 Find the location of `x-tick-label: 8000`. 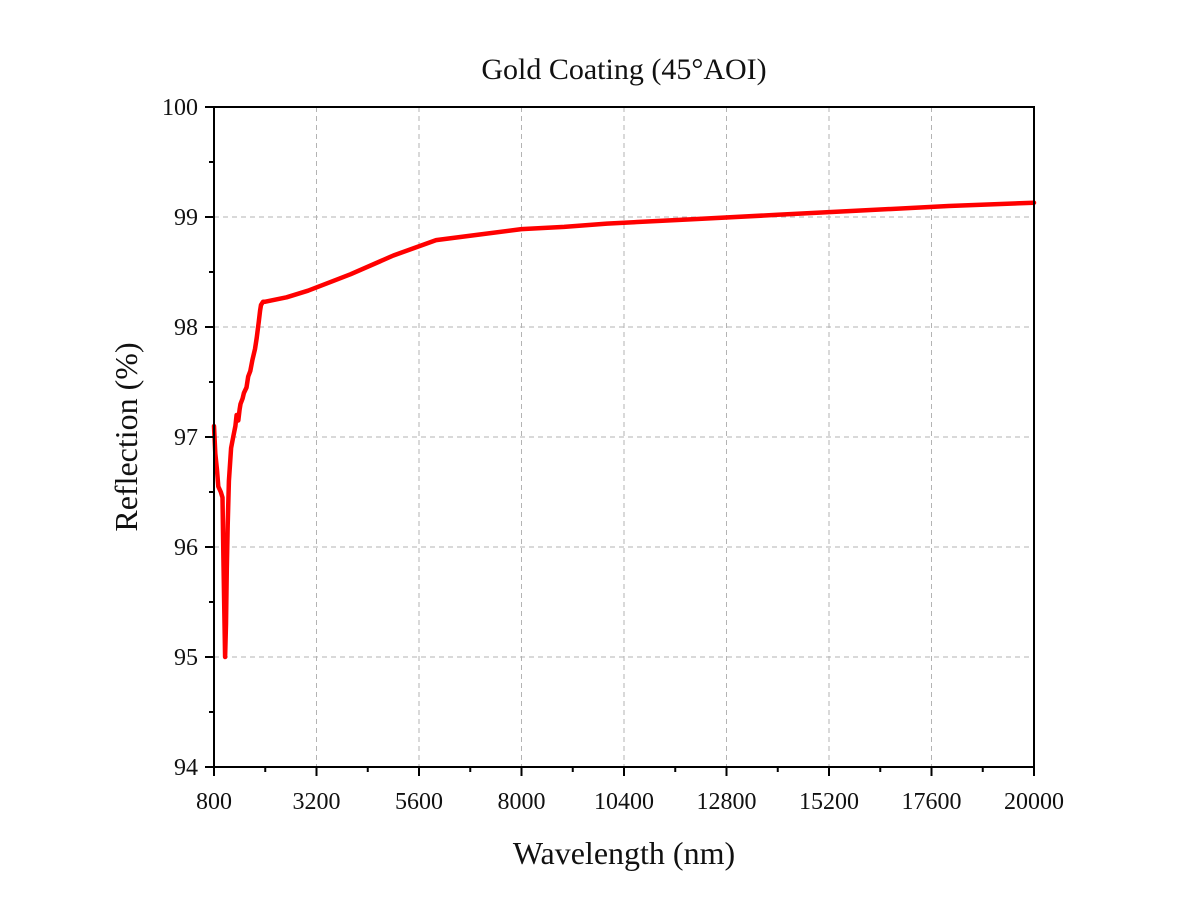

x-tick-label: 8000 is located at coordinates (522, 802).